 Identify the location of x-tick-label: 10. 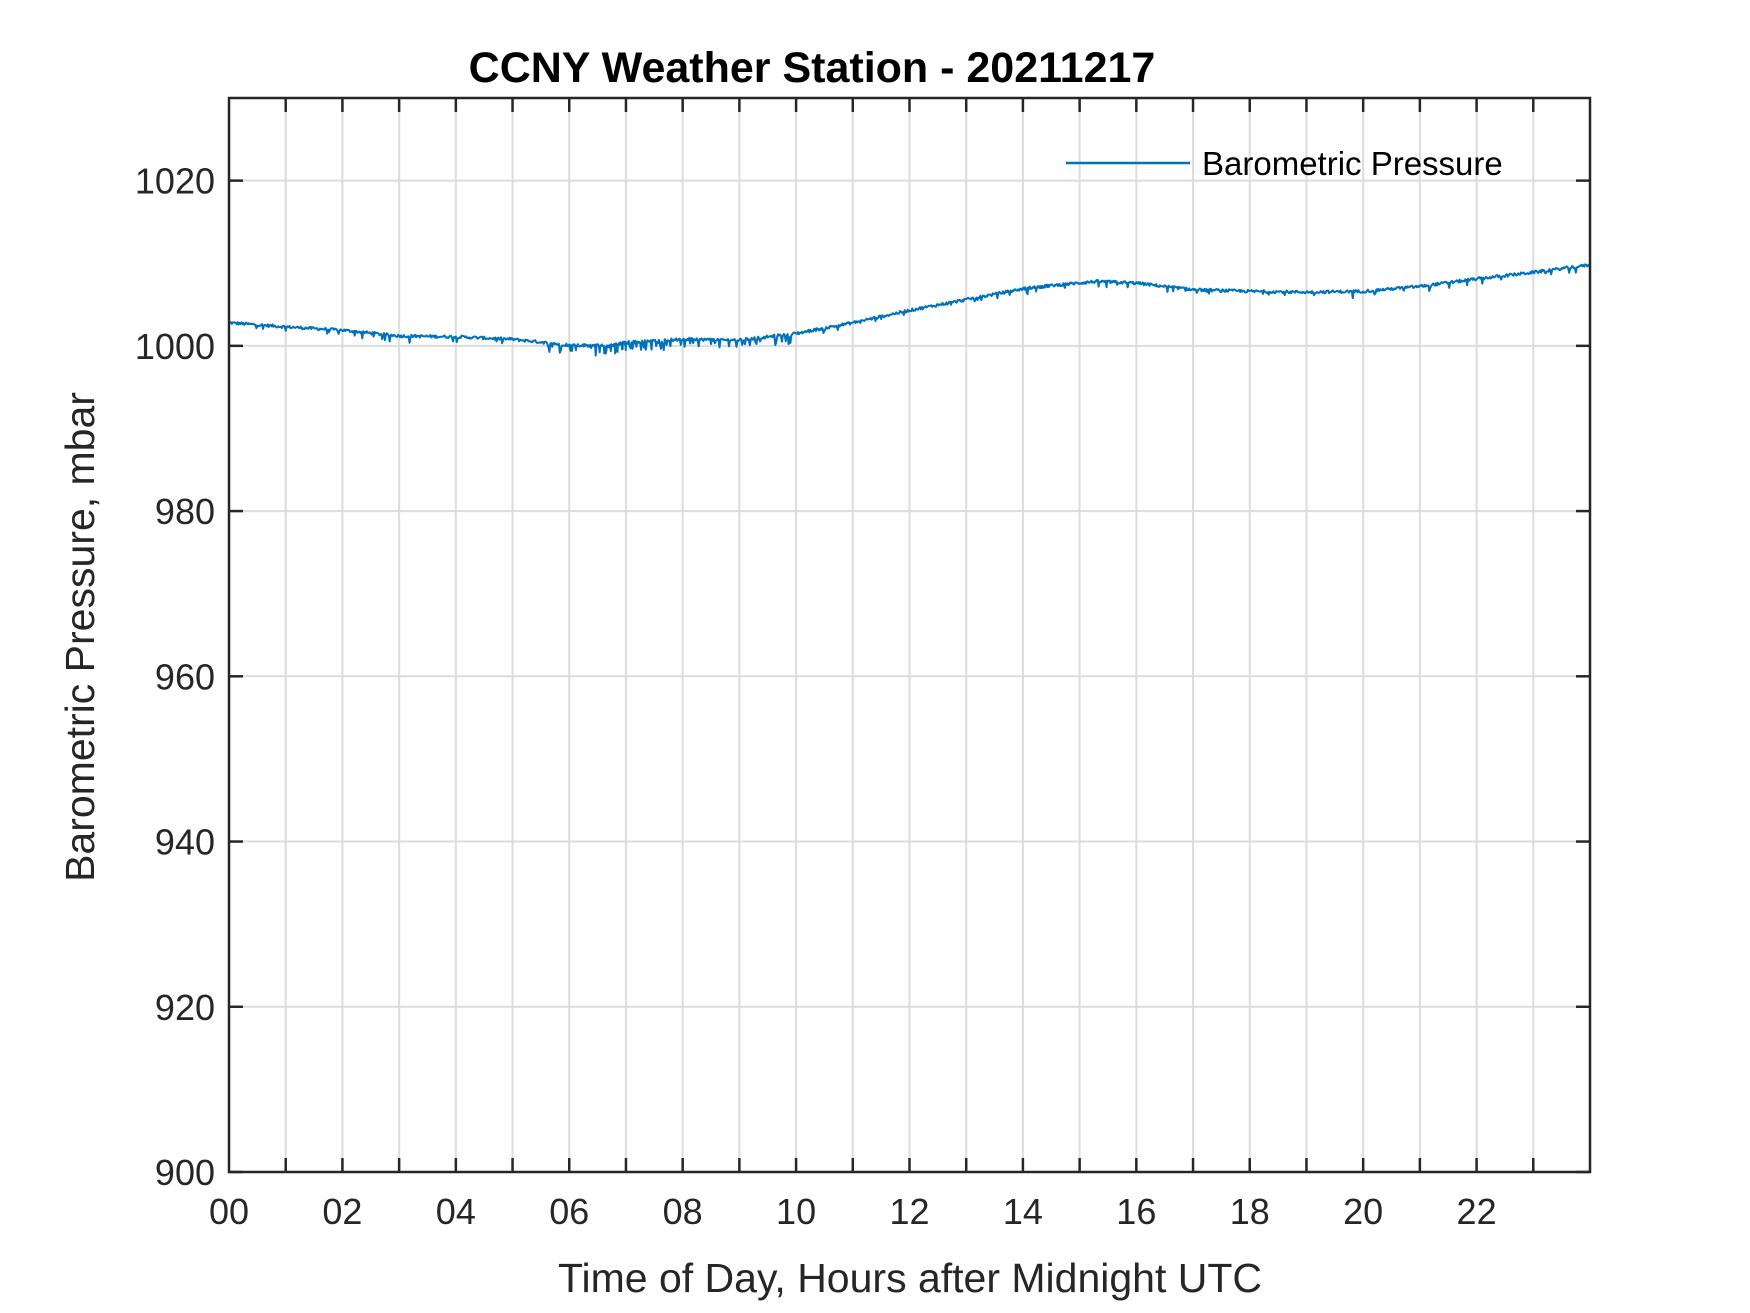
(796, 1211).